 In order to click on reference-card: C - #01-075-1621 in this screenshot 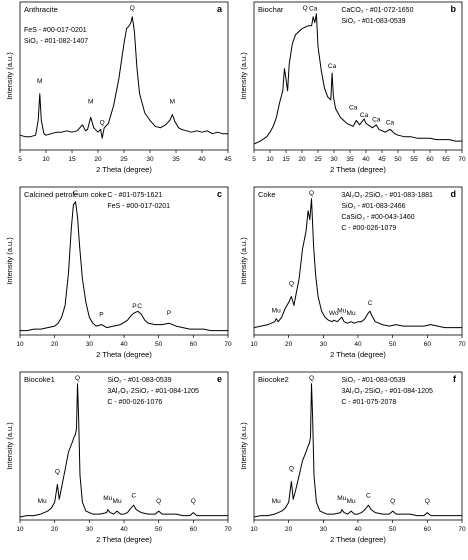, I will do `click(134, 195)`.